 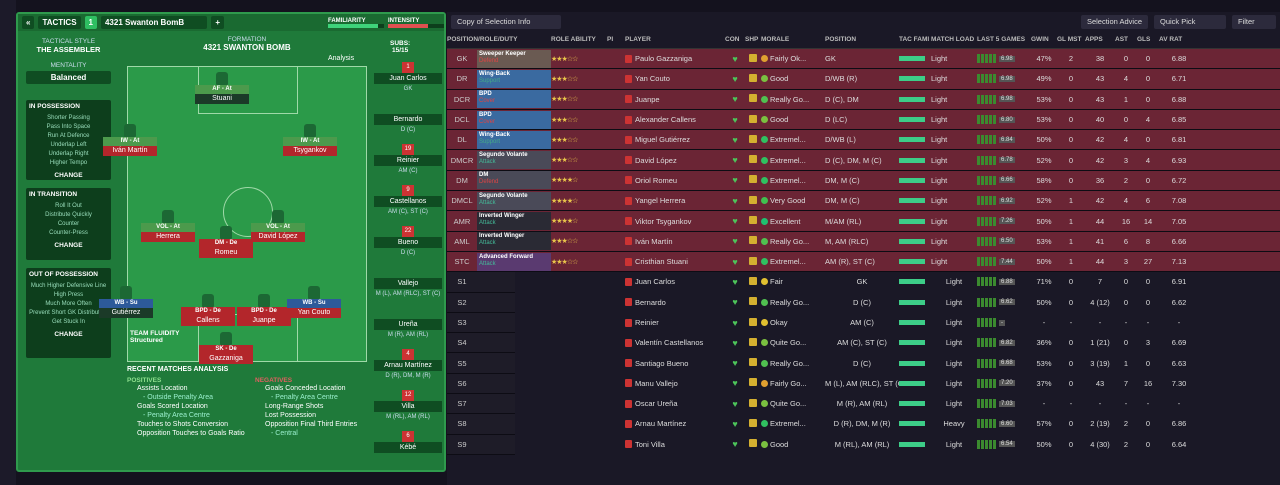 I want to click on column-header: CON, so click(x=732, y=39).